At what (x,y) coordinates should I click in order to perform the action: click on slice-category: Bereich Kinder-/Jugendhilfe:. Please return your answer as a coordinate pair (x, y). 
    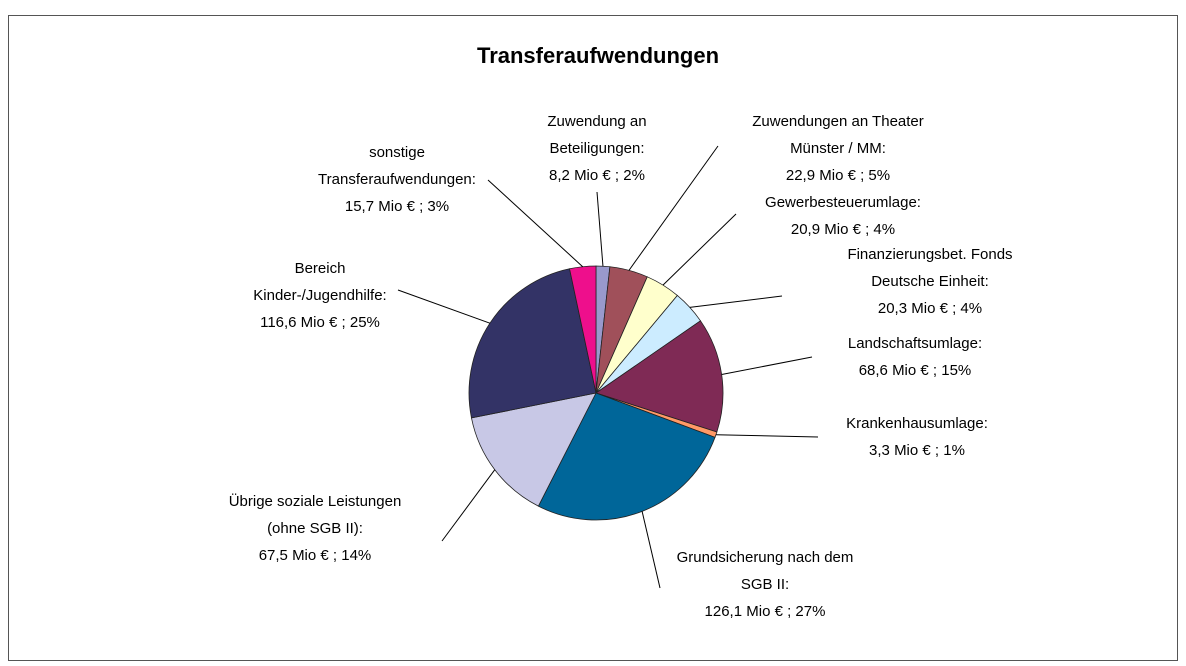
    Looking at the image, I should click on (320, 282).